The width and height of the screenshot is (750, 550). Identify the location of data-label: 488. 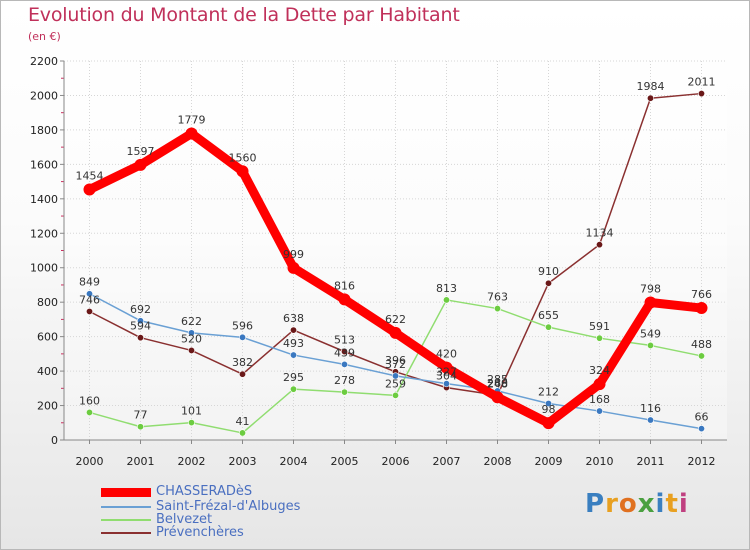
(701, 344).